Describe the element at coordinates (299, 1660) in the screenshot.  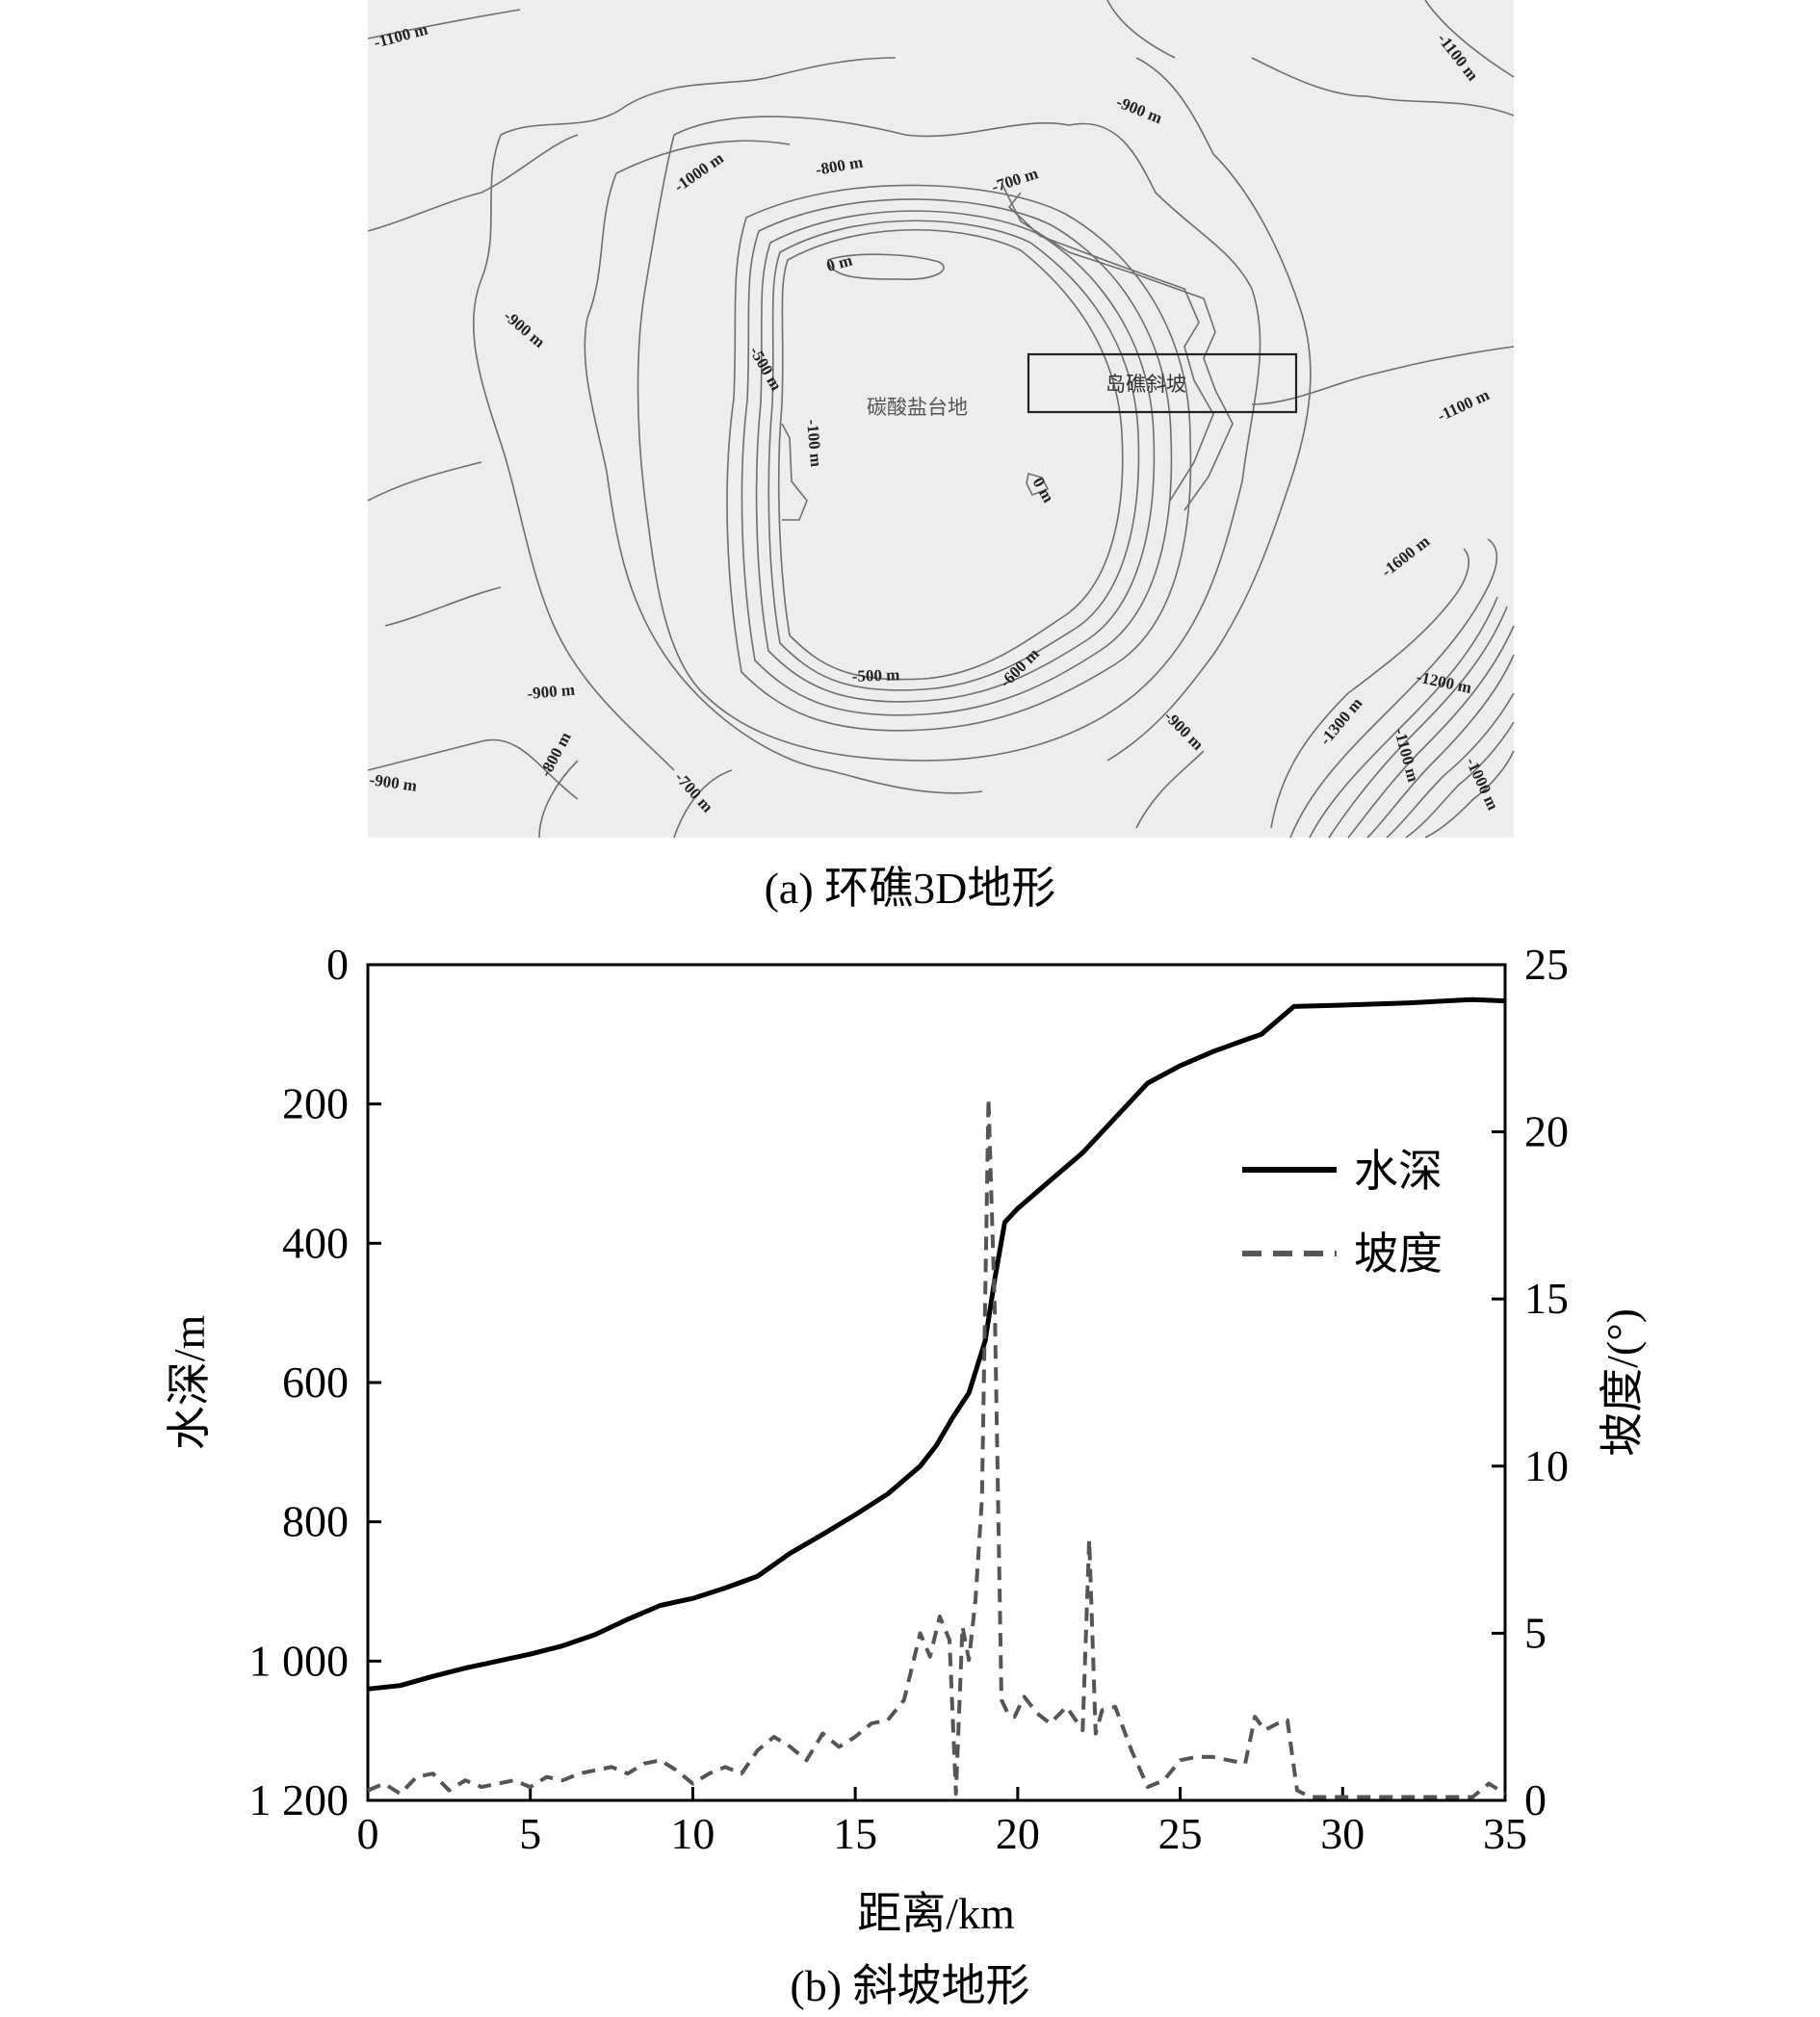
I see `left-y-tick-label: 1 000` at that location.